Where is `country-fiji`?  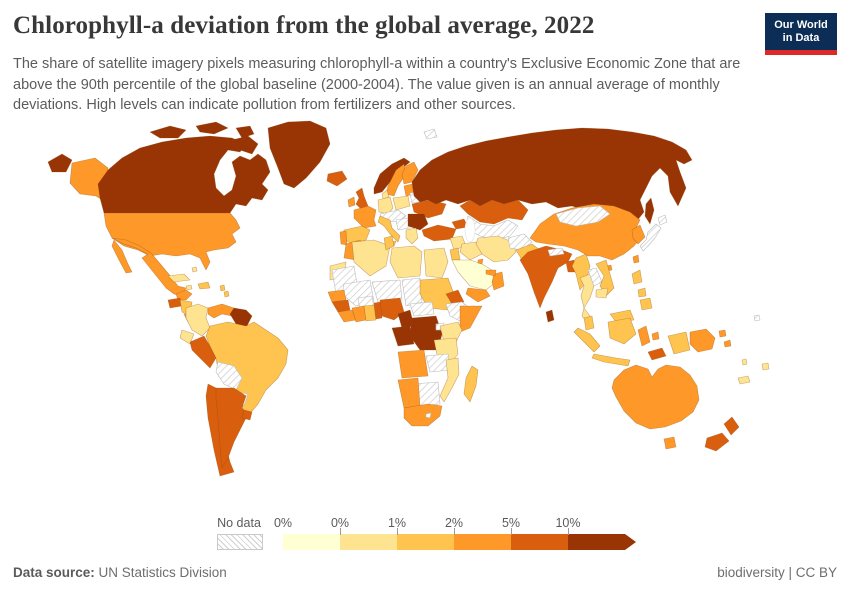
country-fiji is located at coordinates (765, 366).